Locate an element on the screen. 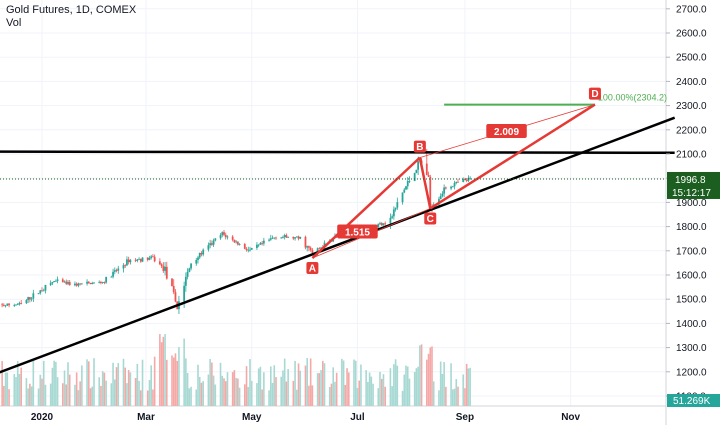  y-tick-label: 2700.0 is located at coordinates (691, 9).